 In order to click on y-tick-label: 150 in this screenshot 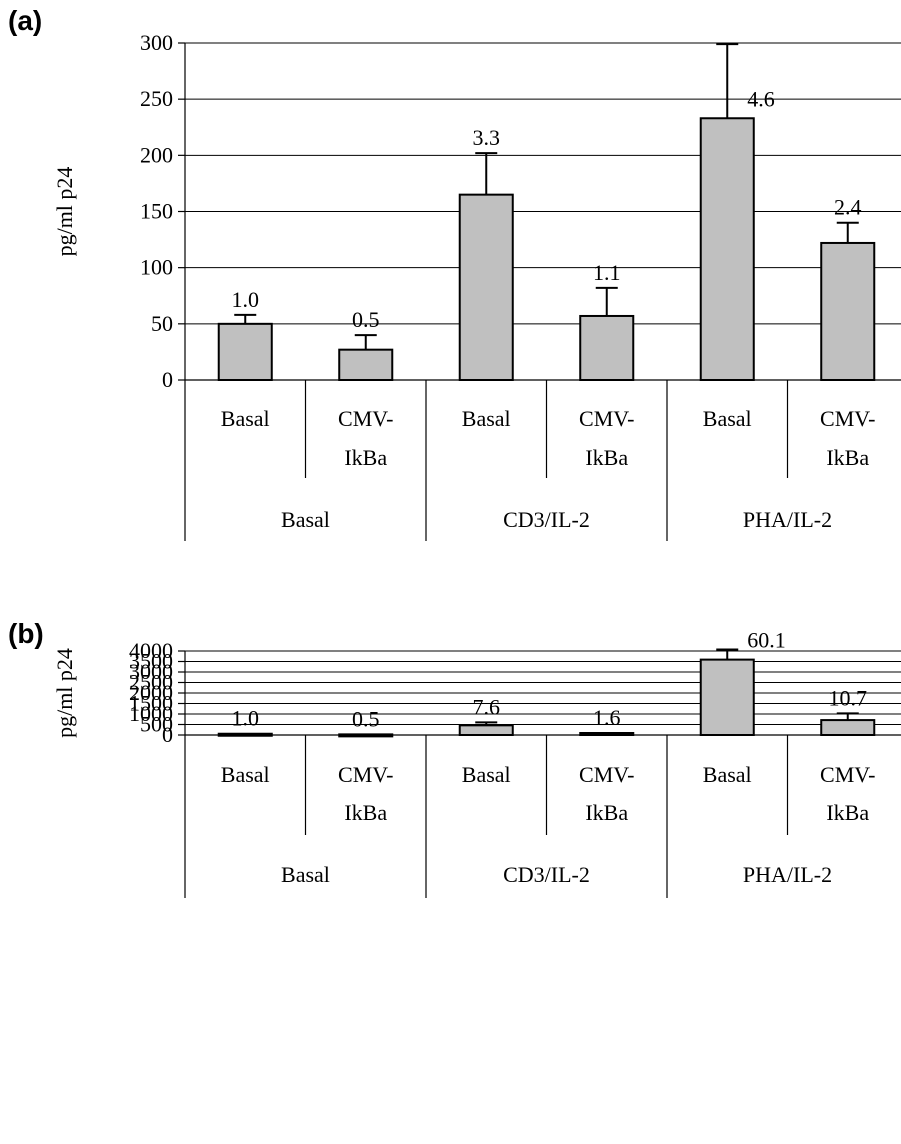, I will do `click(156, 211)`.